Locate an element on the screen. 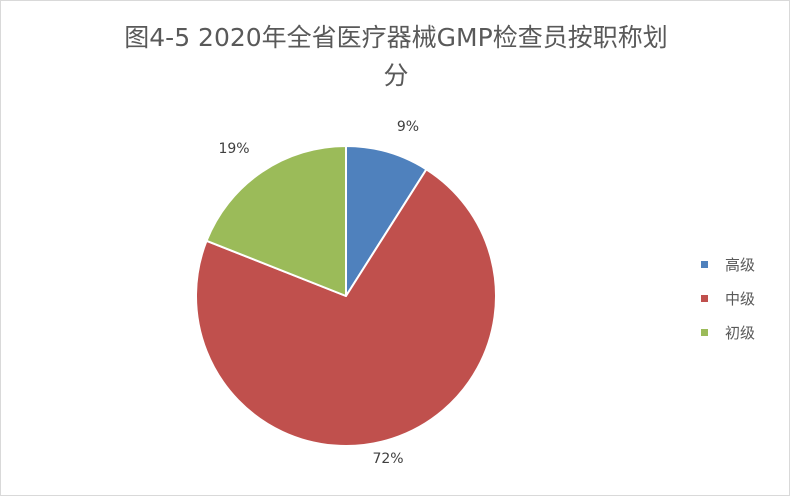 The image size is (790, 497). data-label-3: 19% is located at coordinates (233, 149).